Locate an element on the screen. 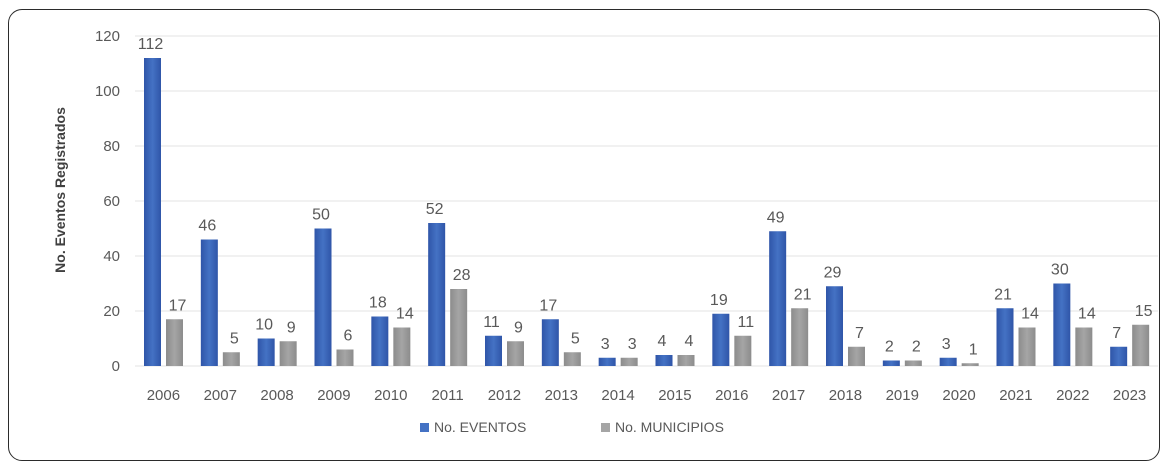  x-tick-label: 2019 is located at coordinates (902, 395).